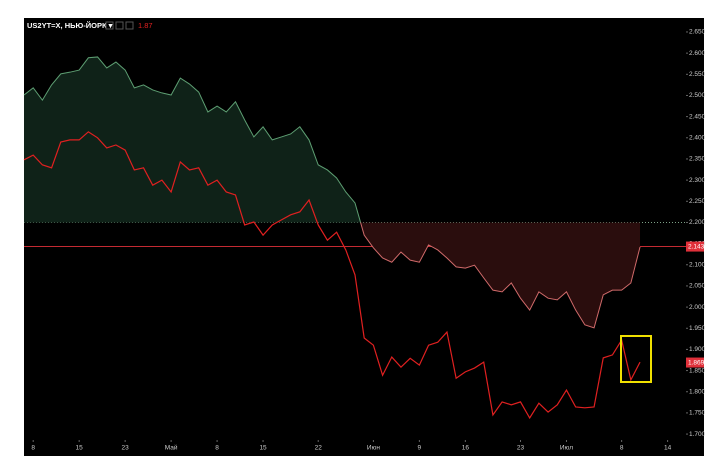  What do you see at coordinates (566, 448) in the screenshot?
I see `x-tick-label: Июл` at bounding box center [566, 448].